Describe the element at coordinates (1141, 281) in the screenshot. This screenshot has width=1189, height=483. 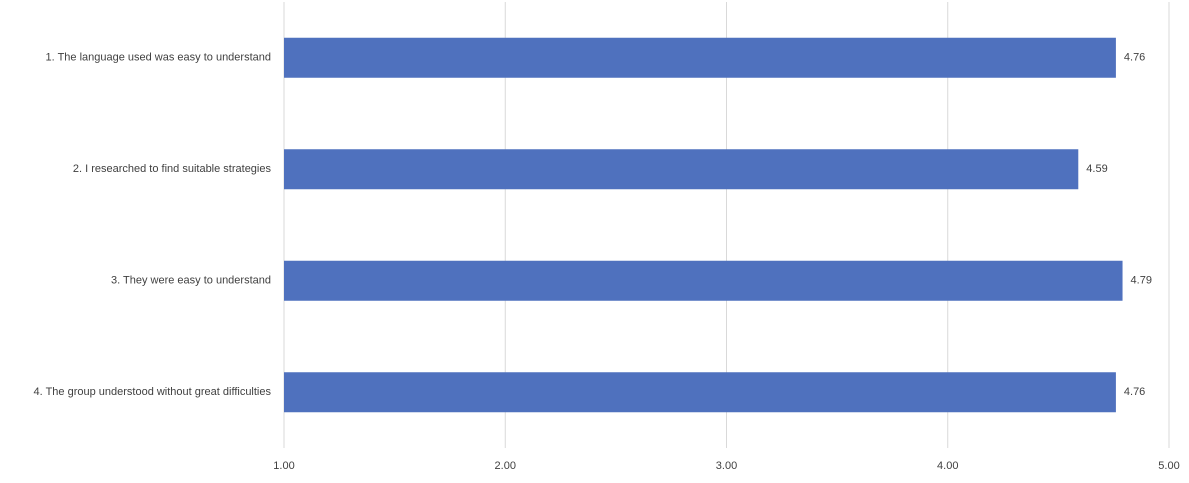
I see `value-label: 4.79` at that location.